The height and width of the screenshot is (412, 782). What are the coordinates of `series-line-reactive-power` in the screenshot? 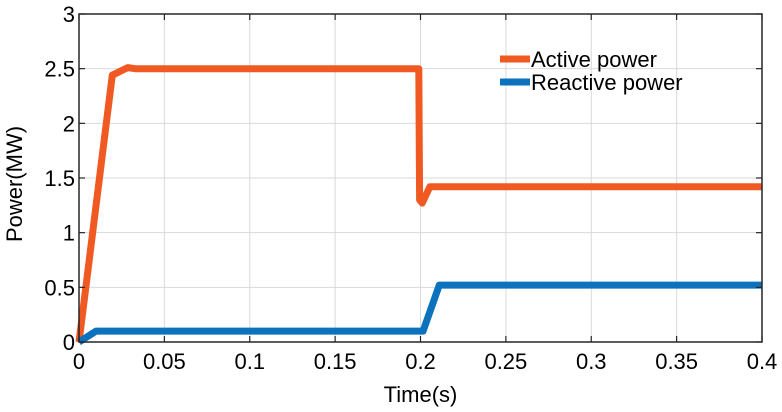 It's located at (419, 313).